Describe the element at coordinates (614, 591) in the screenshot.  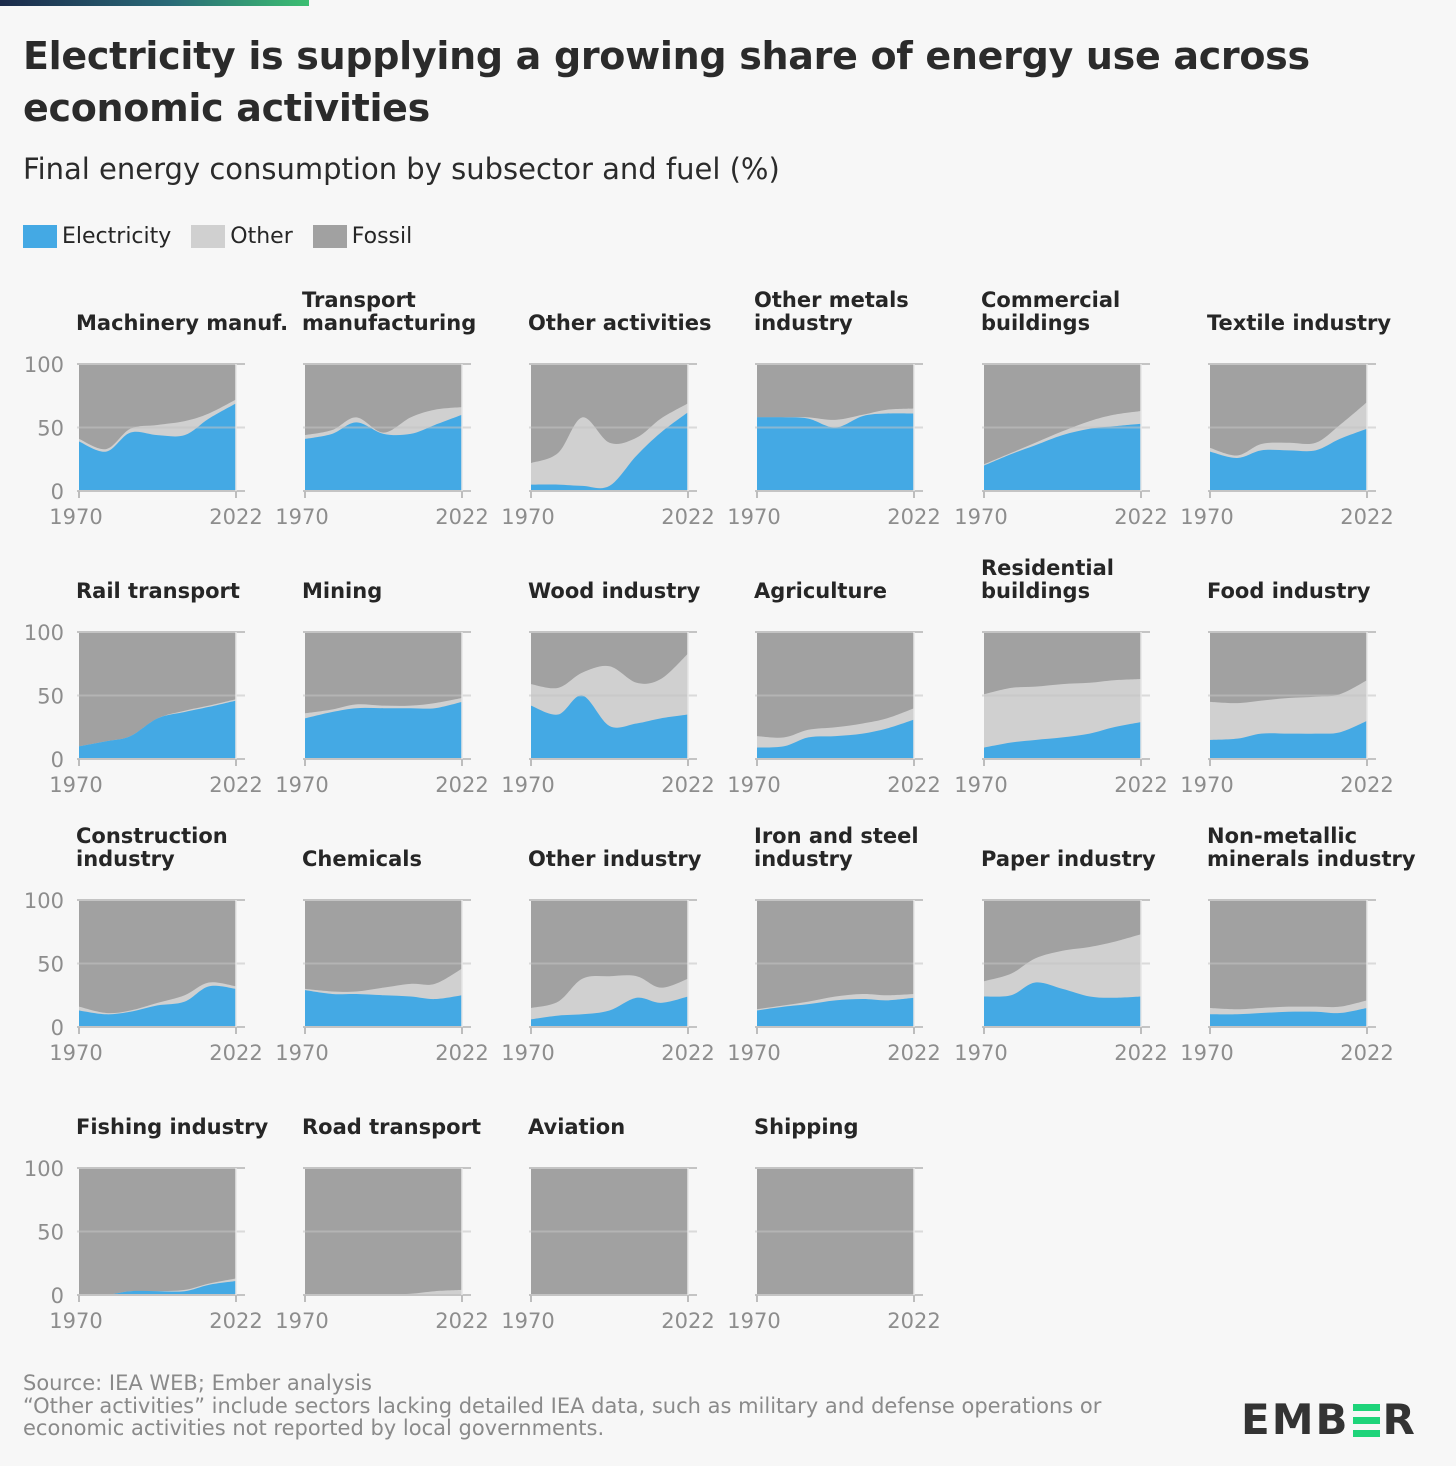
I see `panel-title: Wood industry` at that location.